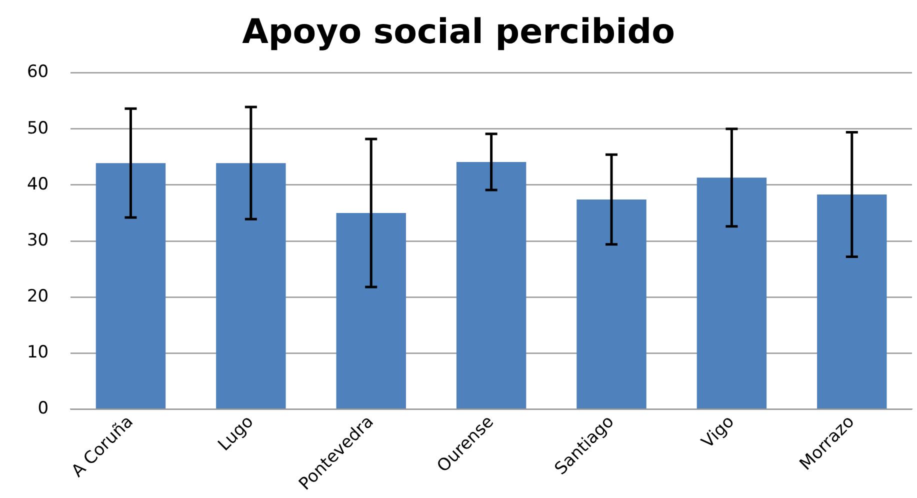  Describe the element at coordinates (37, 128) in the screenshot. I see `y-tick-label: 50` at that location.